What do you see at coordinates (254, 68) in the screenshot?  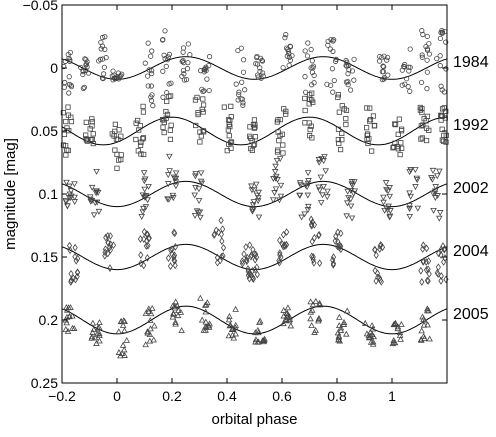 I see `model-curve-1984` at bounding box center [254, 68].